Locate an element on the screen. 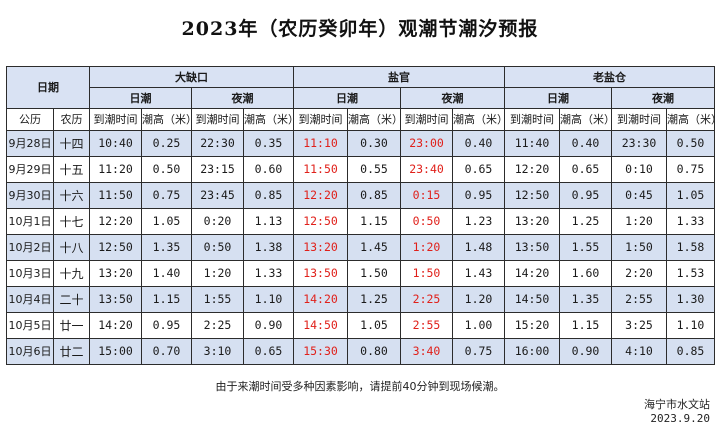 The width and height of the screenshot is (720, 430). tide-time-cell: 23:30 is located at coordinates (639, 143).